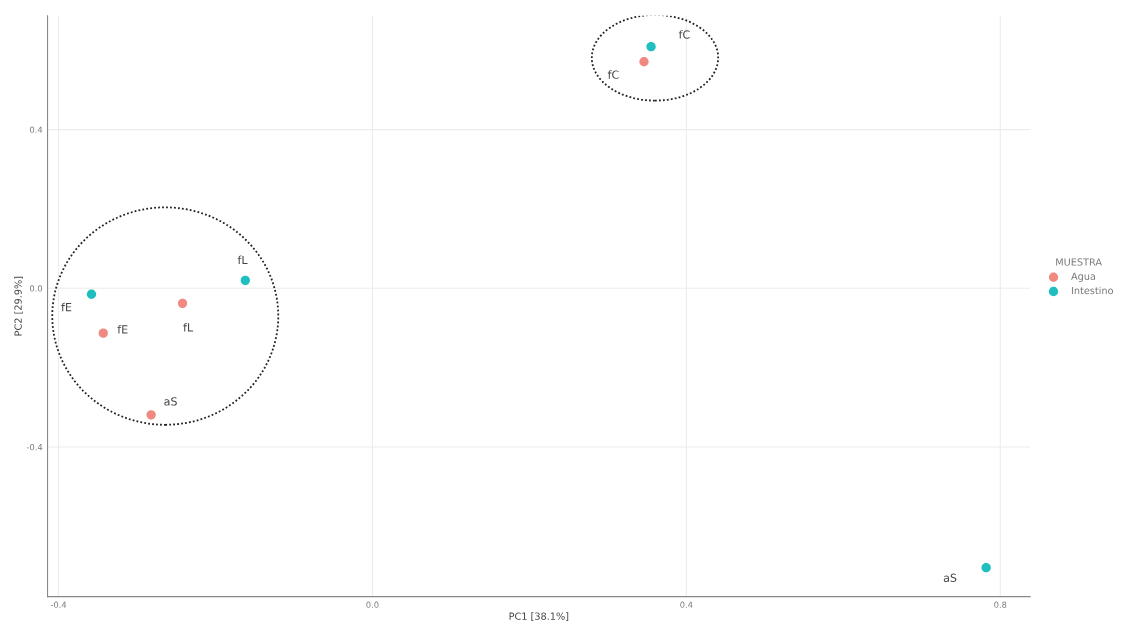  I want to click on x-tick-label: 0.0, so click(372, 604).